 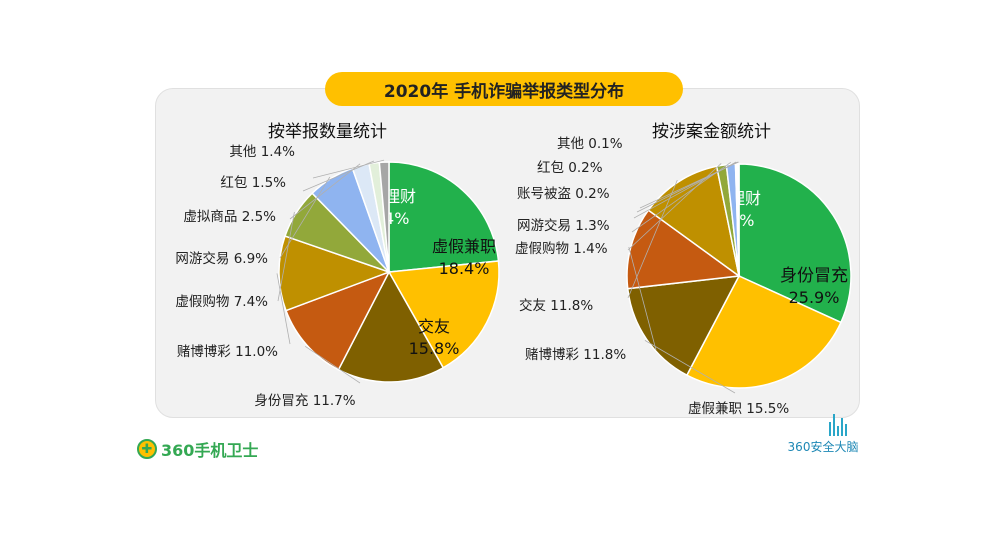 I want to click on brand-logo-360-mobile-guard: ✚ 360手机卫士, so click(x=197, y=449).